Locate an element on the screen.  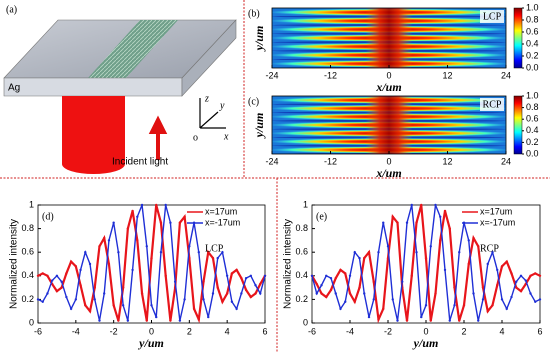
colorbar-tick-label: 0.6 is located at coordinates (532, 31).